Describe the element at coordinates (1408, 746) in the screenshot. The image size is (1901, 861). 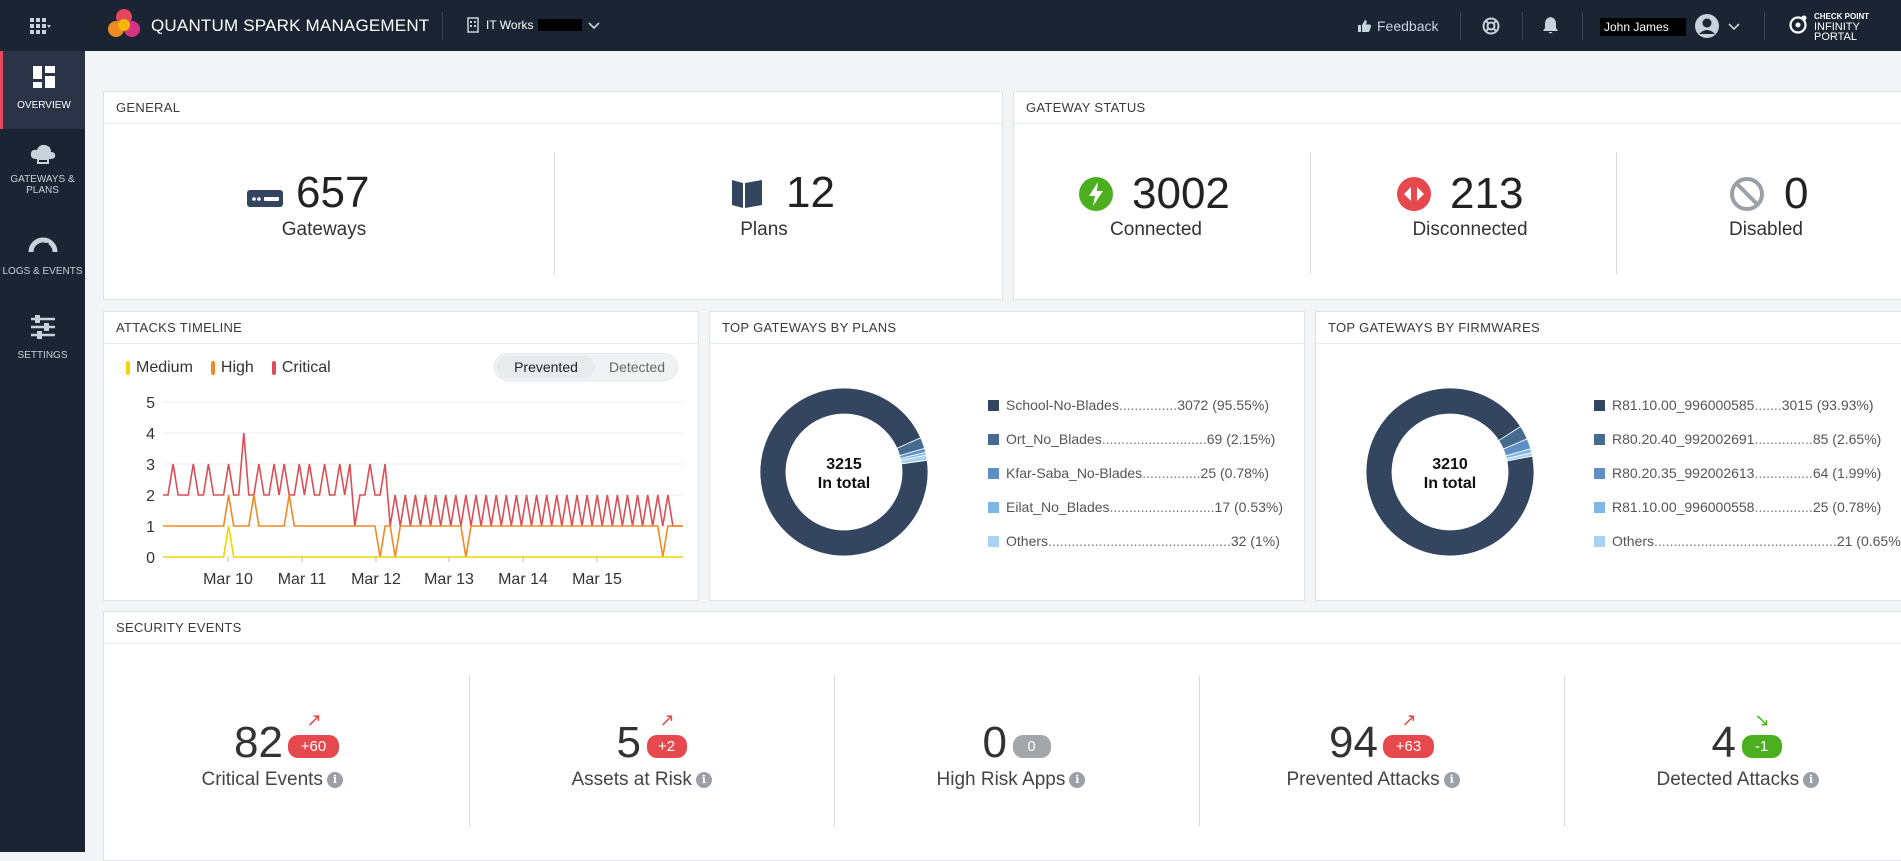
I see `delta-badge: +63` at that location.